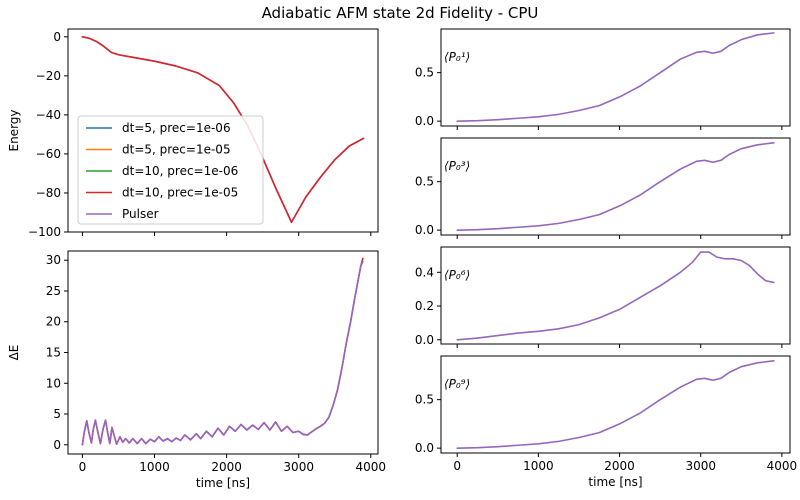  I want to click on y-axis-label: ΔE, so click(14, 353).